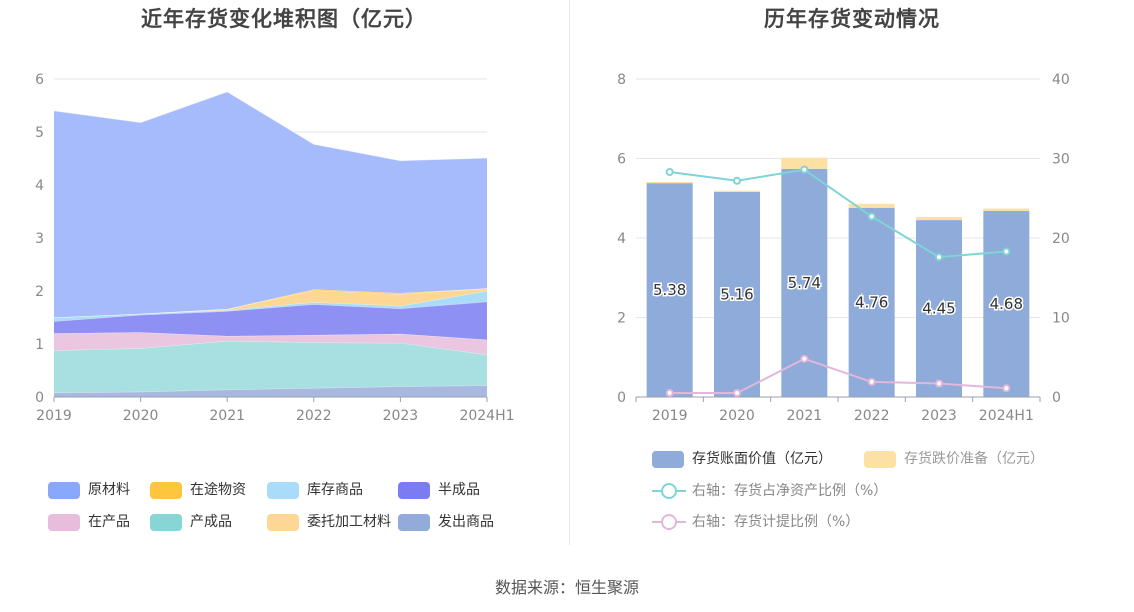 The height and width of the screenshot is (612, 1134). I want to click on area-库存商品, so click(270, 306).